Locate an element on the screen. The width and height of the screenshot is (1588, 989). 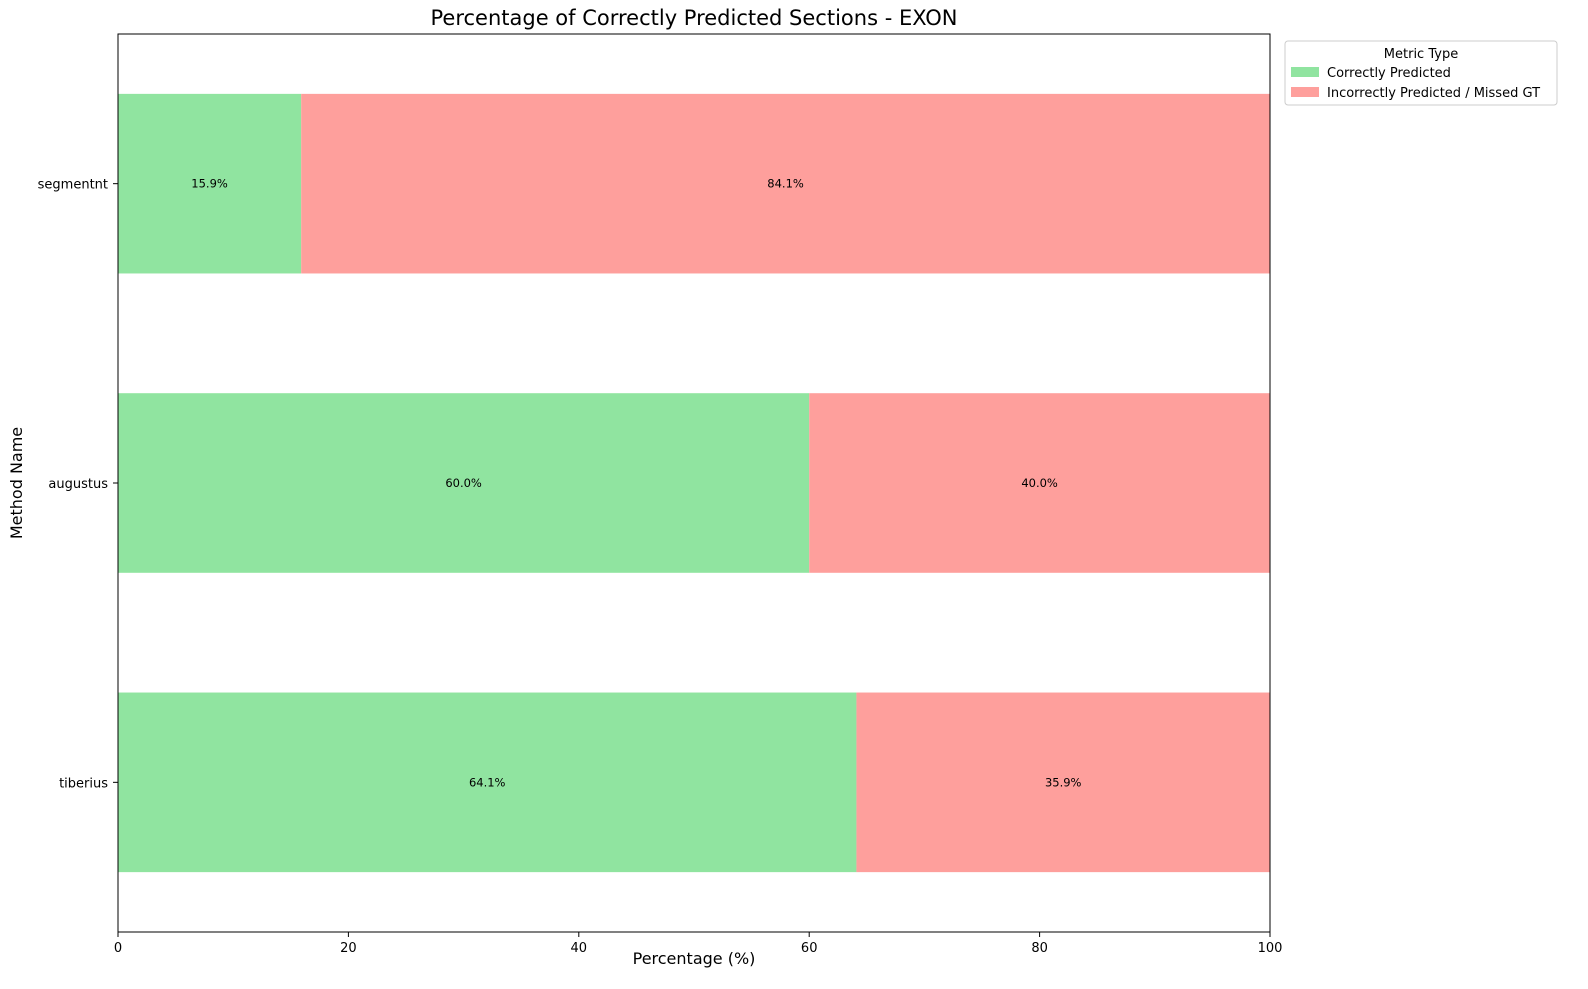
legend-swatch-correct is located at coordinates (1305, 72).